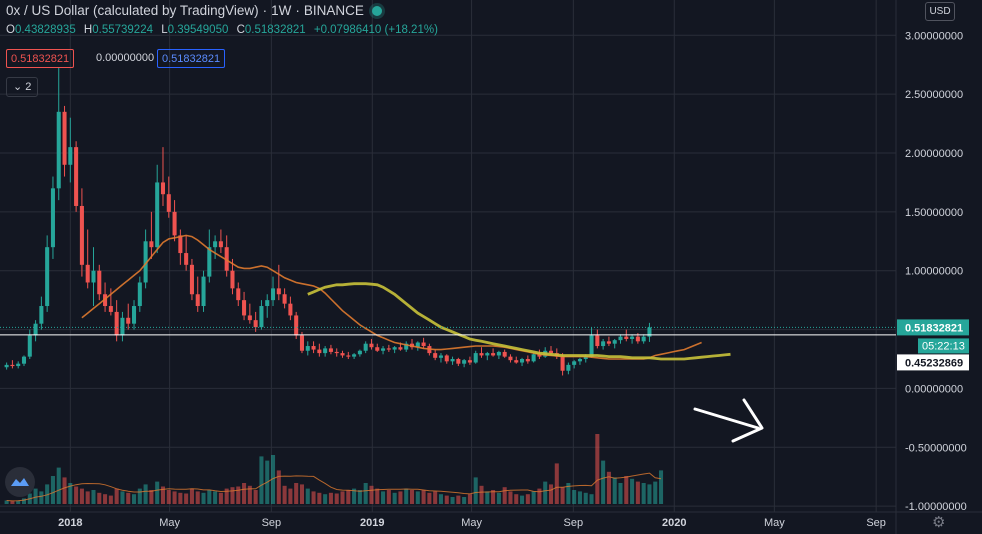  I want to click on horizontal-level-label: 0.45232869, so click(934, 363).